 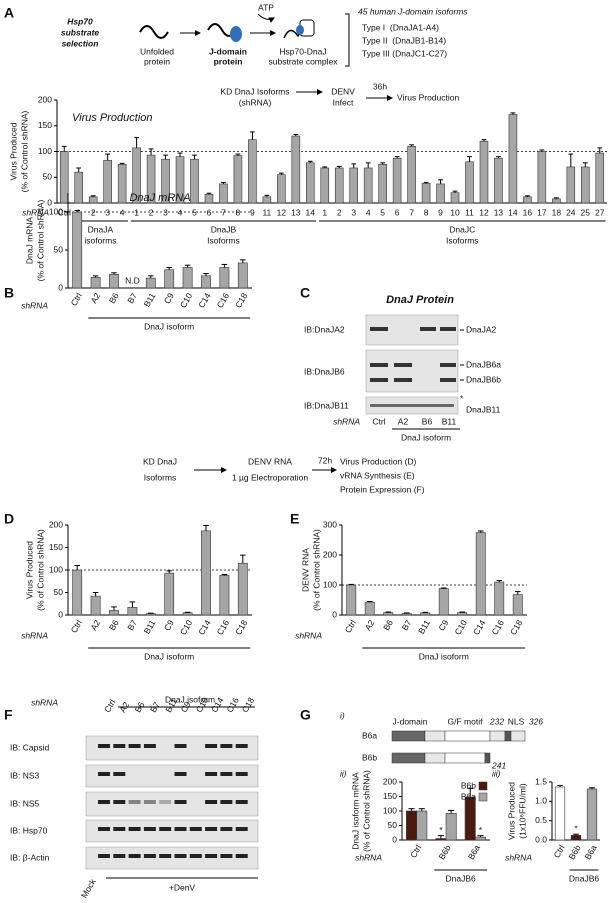 What do you see at coordinates (343, 91) in the screenshot?
I see `label: DENV` at bounding box center [343, 91].